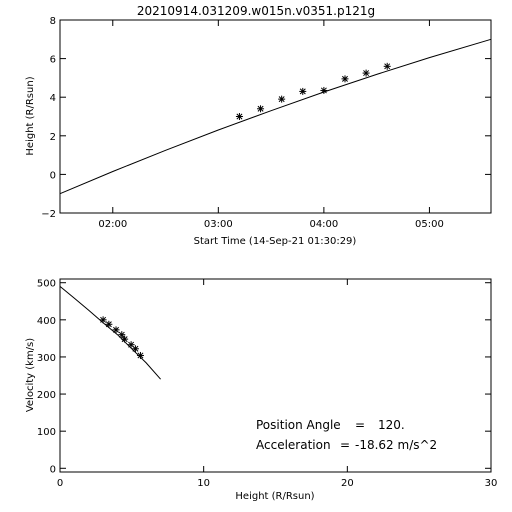  I want to click on fit-line, so click(110, 333).